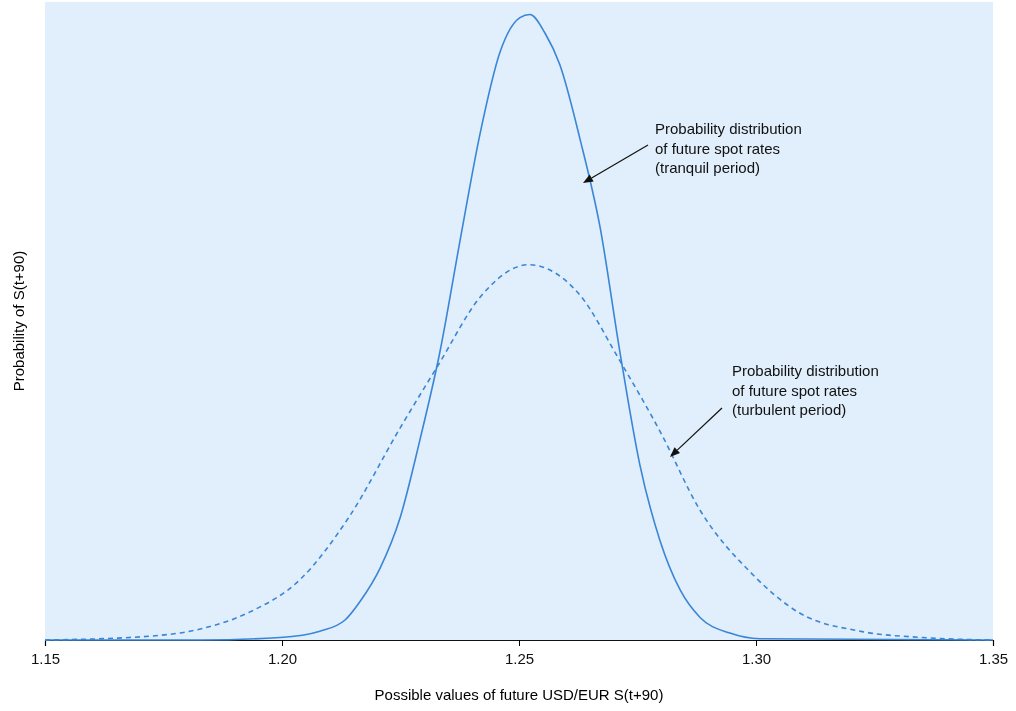 The image size is (1016, 711). Describe the element at coordinates (756, 658) in the screenshot. I see `x-tick-label: 1.30` at that location.